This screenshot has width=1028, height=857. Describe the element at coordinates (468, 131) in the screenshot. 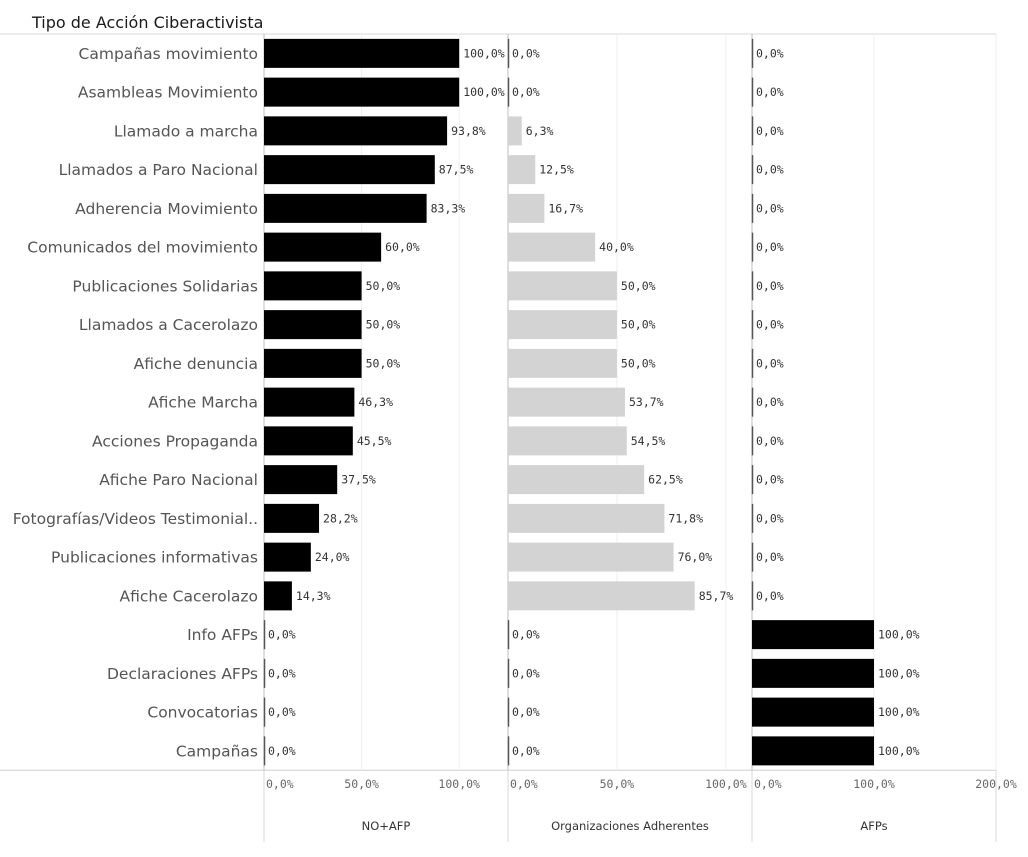

I see `data-label: 93,8%` at that location.